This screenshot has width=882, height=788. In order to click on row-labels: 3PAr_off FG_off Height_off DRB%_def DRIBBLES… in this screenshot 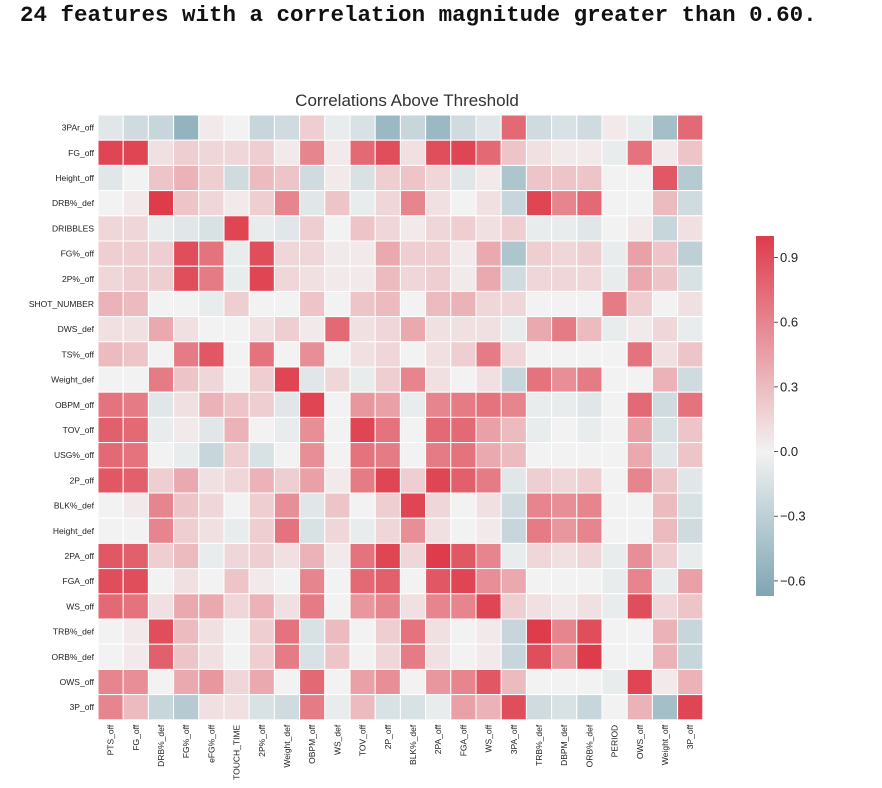, I will do `click(62, 418)`.